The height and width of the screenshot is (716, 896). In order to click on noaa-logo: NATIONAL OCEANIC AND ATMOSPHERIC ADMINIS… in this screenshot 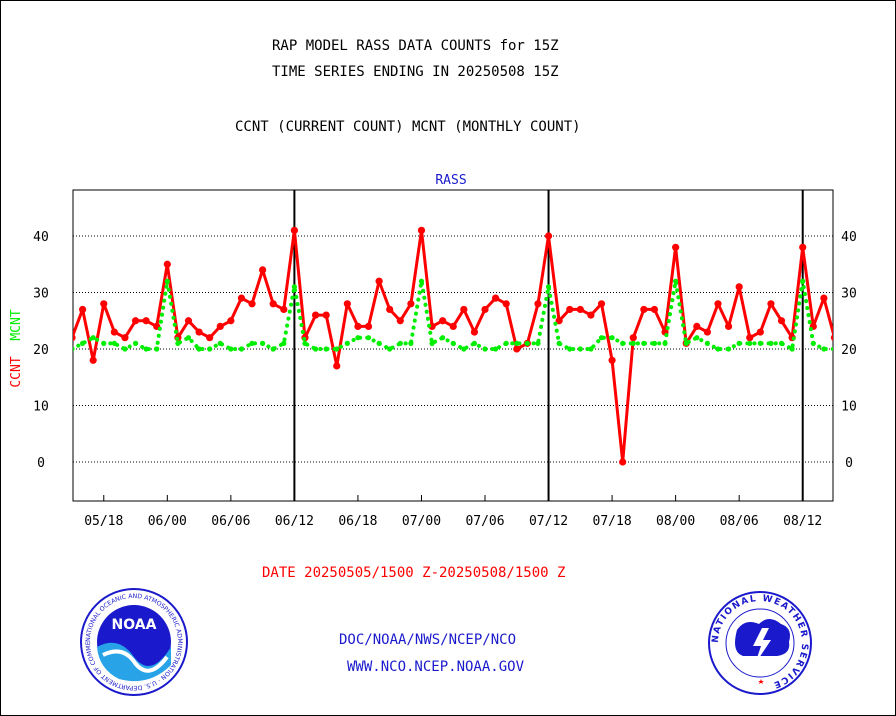, I will do `click(134, 642)`.